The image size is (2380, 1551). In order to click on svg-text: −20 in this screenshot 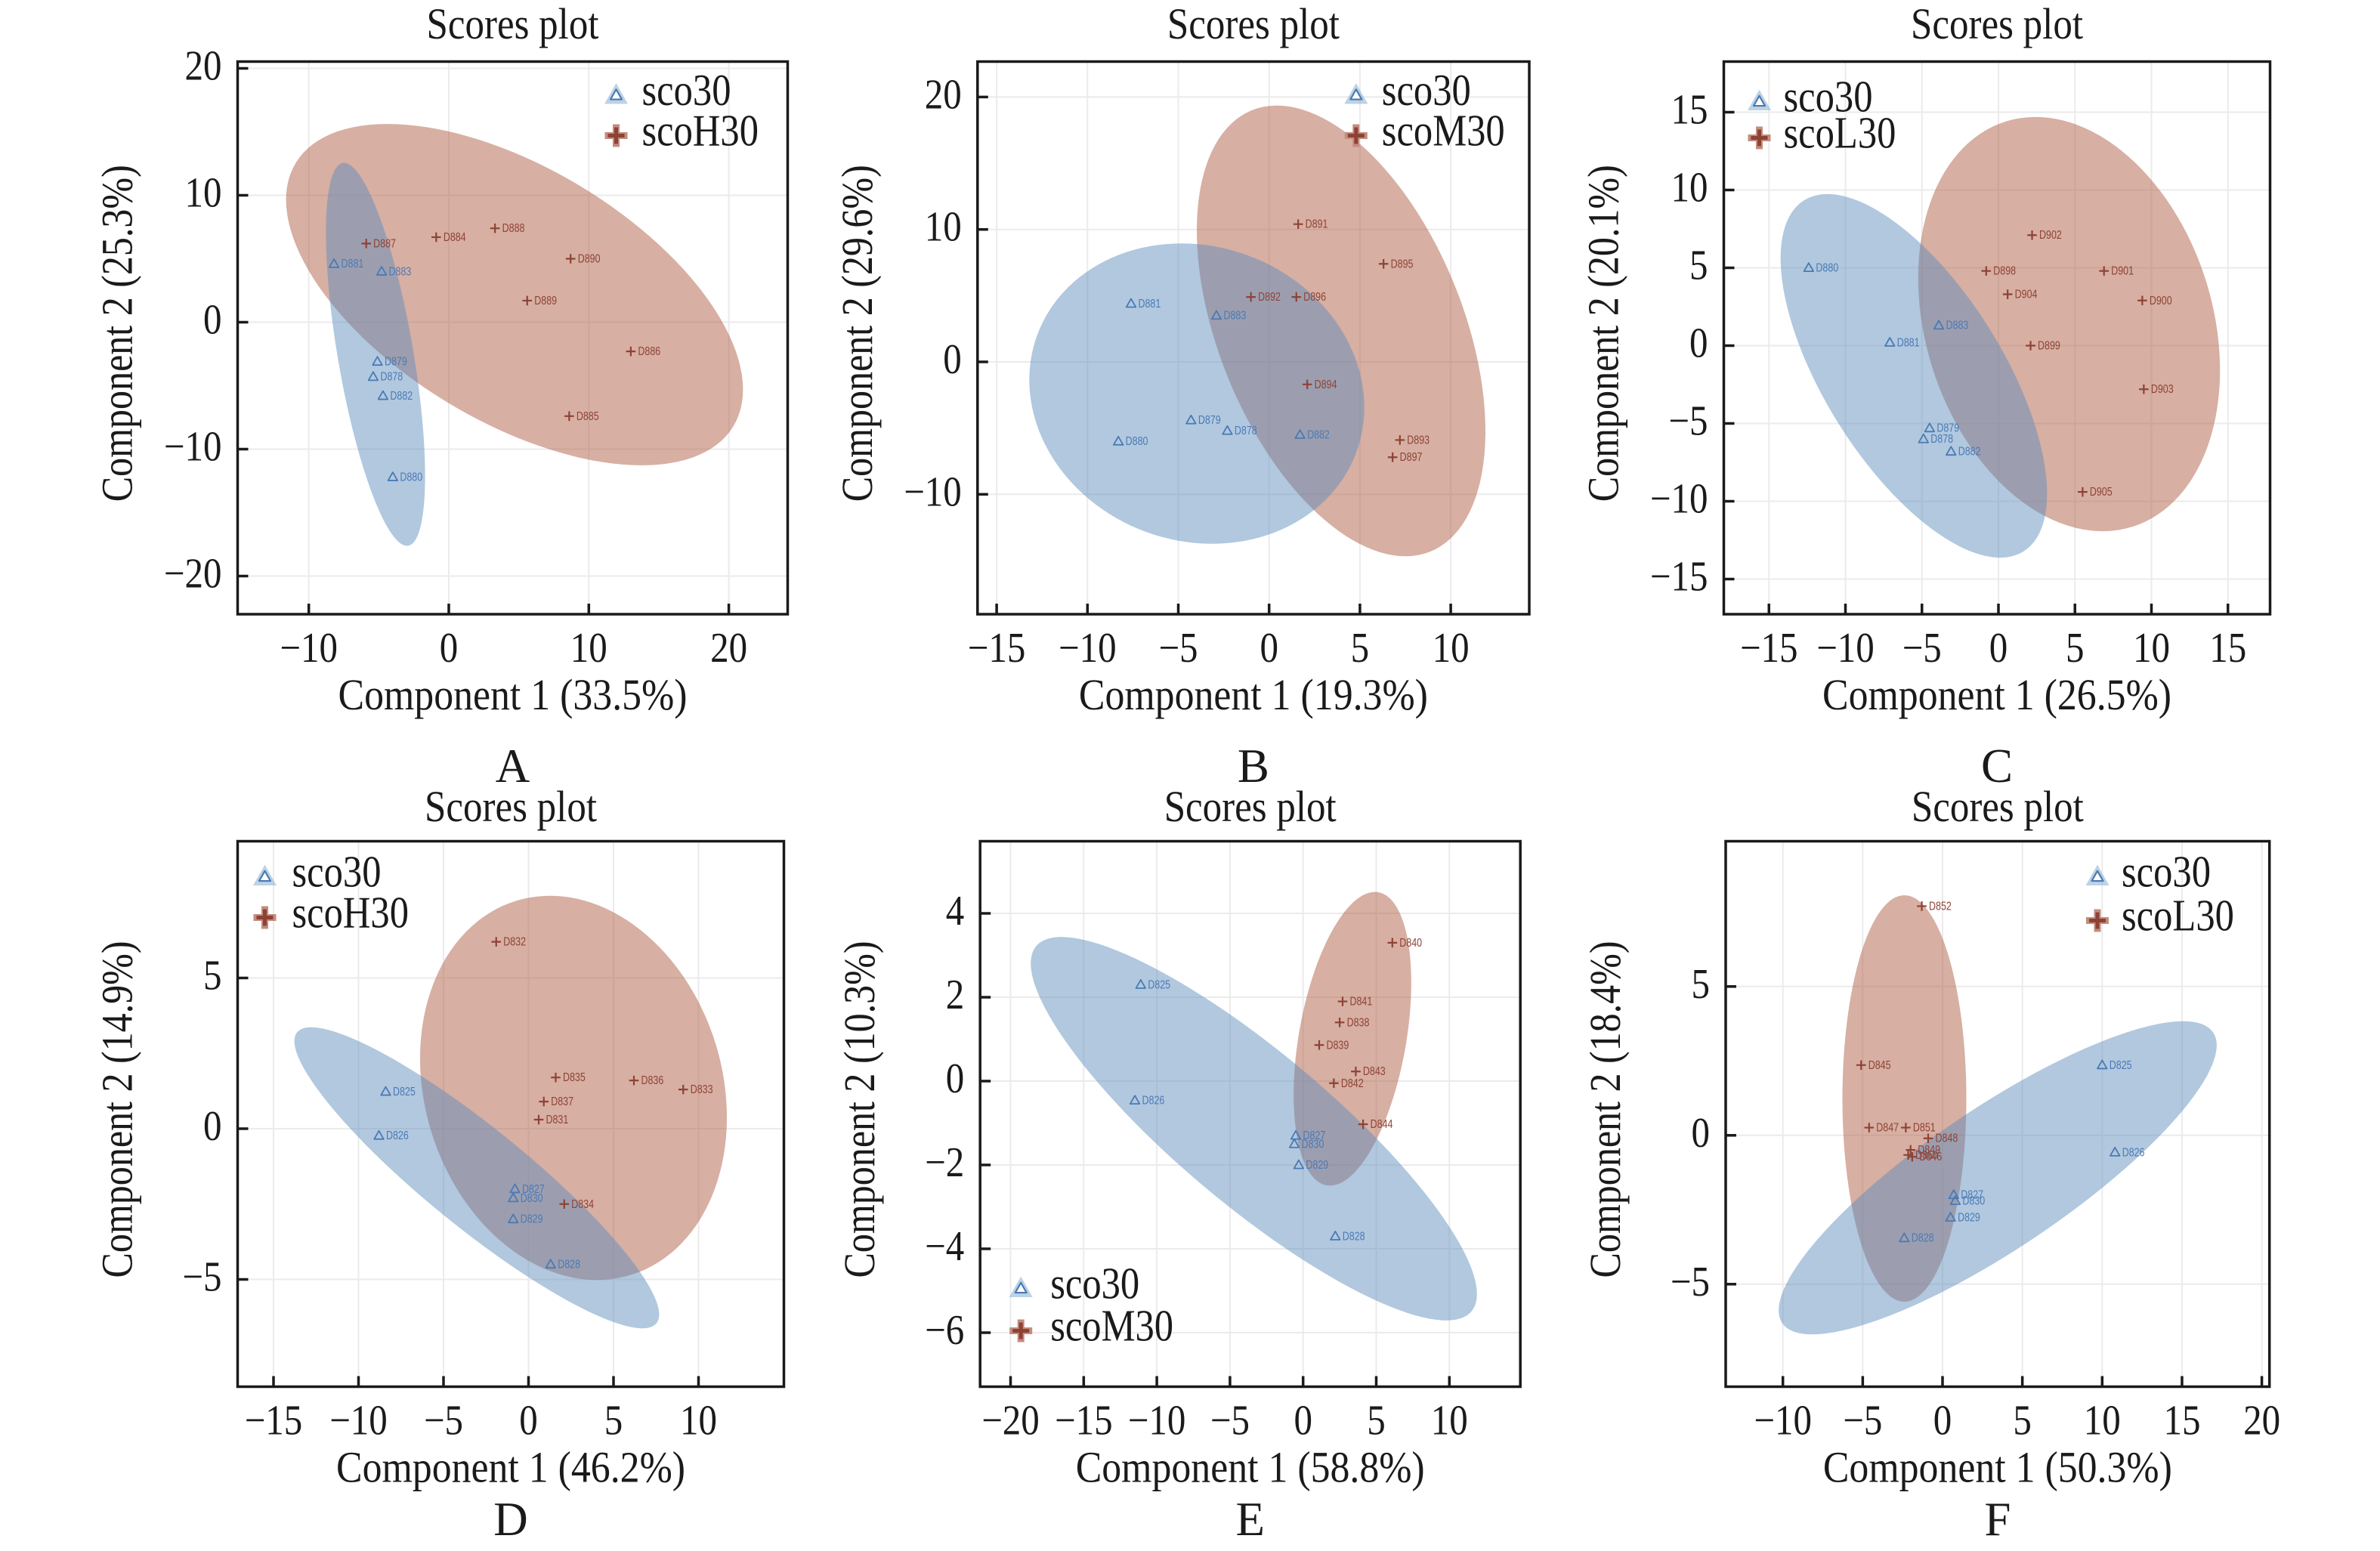, I will do `click(1010, 1421)`.